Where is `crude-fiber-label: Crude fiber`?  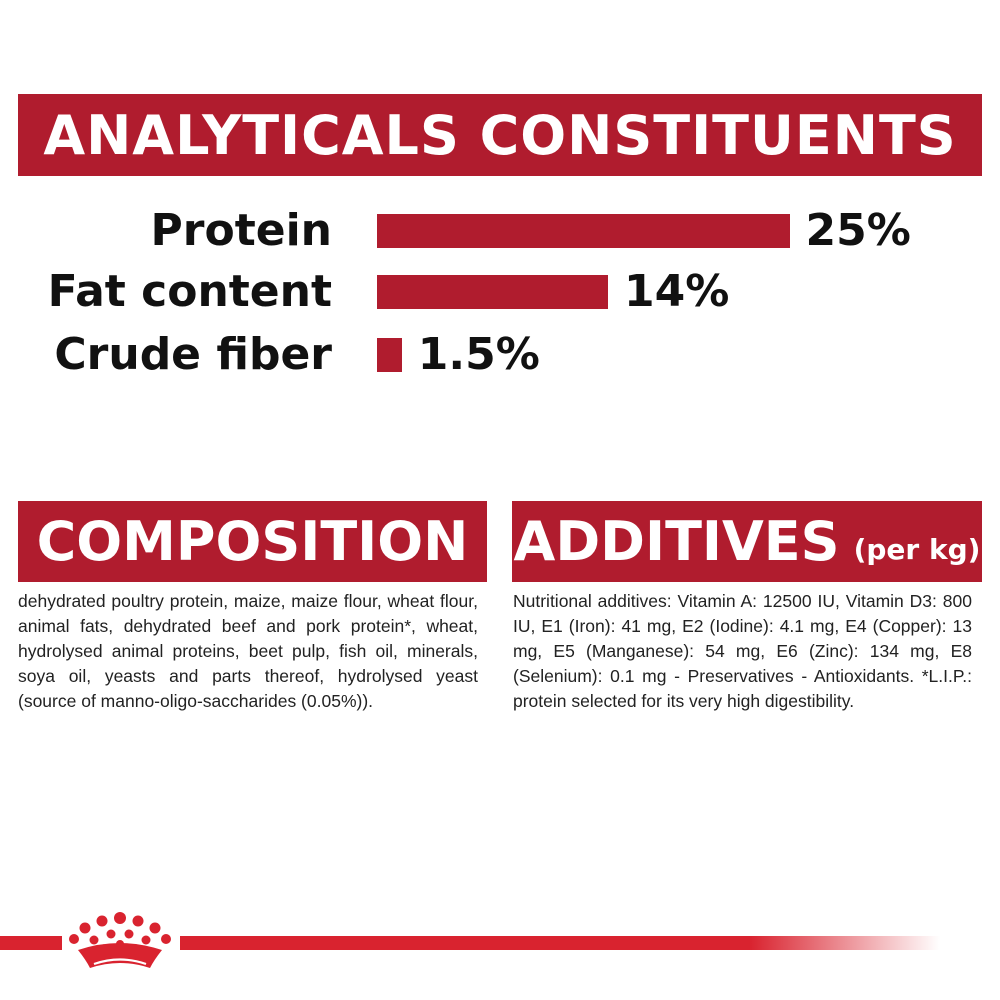
crude-fiber-label: Crude fiber is located at coordinates (193, 354).